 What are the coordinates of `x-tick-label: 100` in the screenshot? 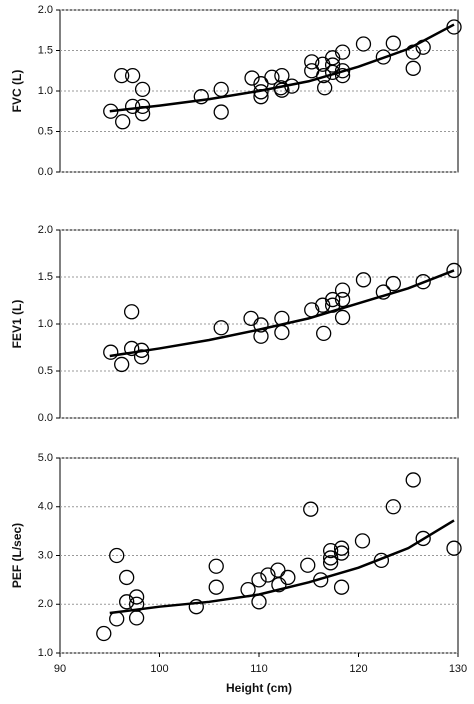 It's located at (159, 669).